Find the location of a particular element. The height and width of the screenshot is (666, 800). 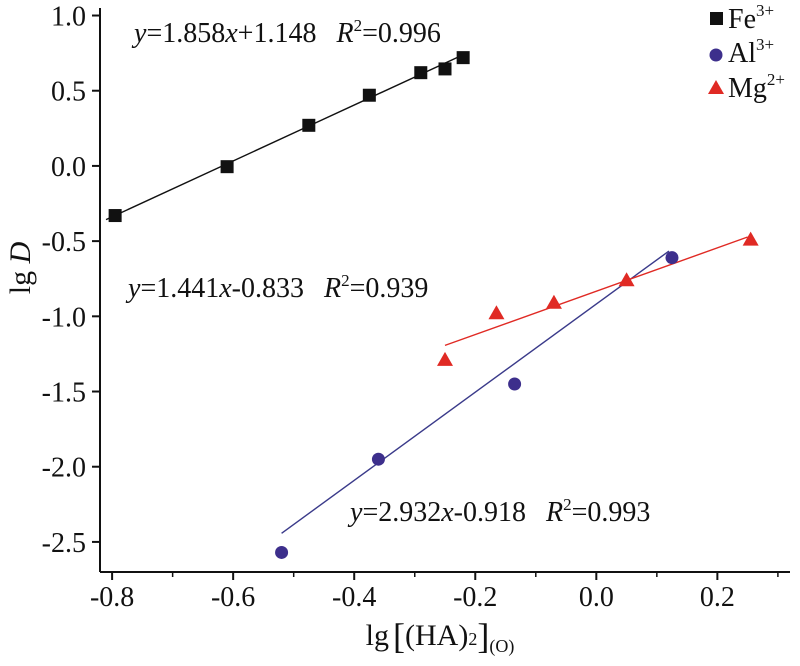

x-tick-label: -0.6 is located at coordinates (233, 597).